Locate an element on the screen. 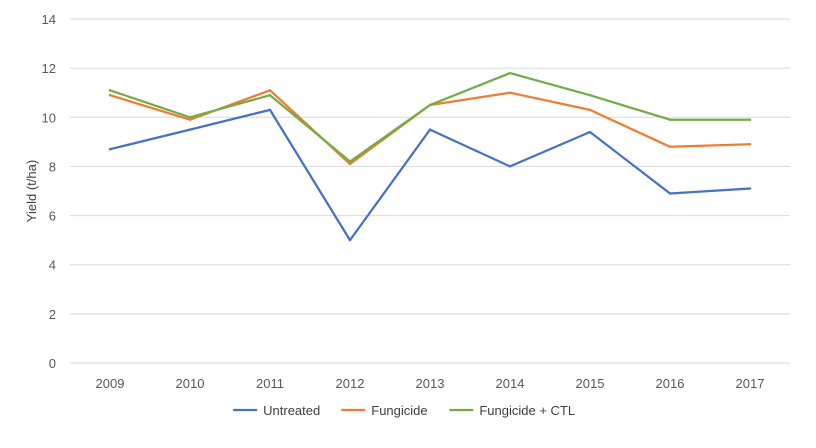 This screenshot has height=448, width=816. y-tick-label: 4 is located at coordinates (52, 265).